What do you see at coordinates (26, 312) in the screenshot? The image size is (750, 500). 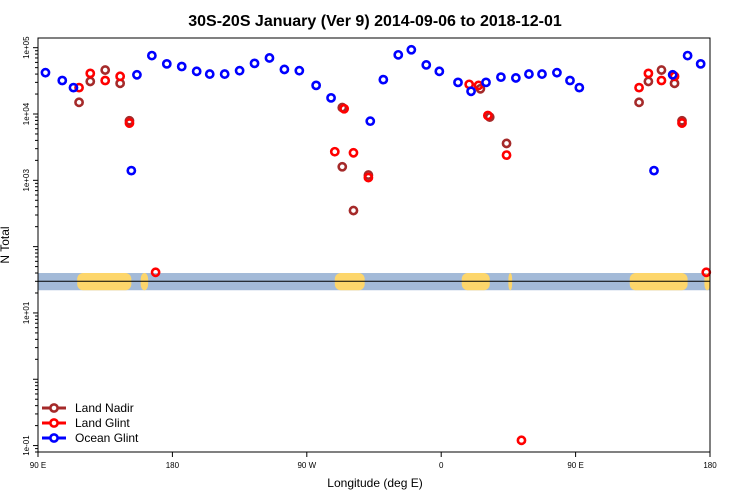 I see `y-tick-label: 1e+01` at bounding box center [26, 312].